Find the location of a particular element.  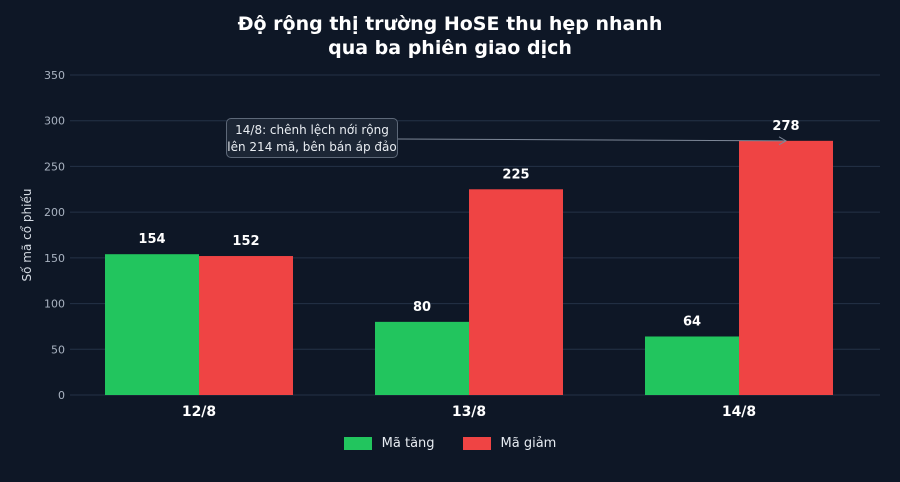

y-tick-label: 100 is located at coordinates (54, 304).